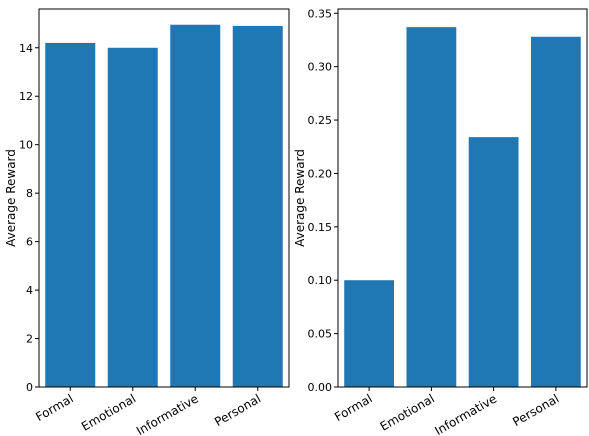  Describe the element at coordinates (29, 193) in the screenshot. I see `y-tick-label: 8` at that location.